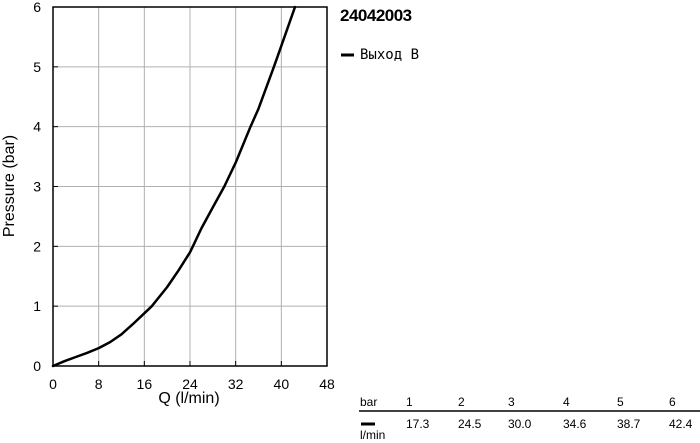  What do you see at coordinates (188, 398) in the screenshot?
I see `x-axis-label: Q (l/min)` at bounding box center [188, 398].